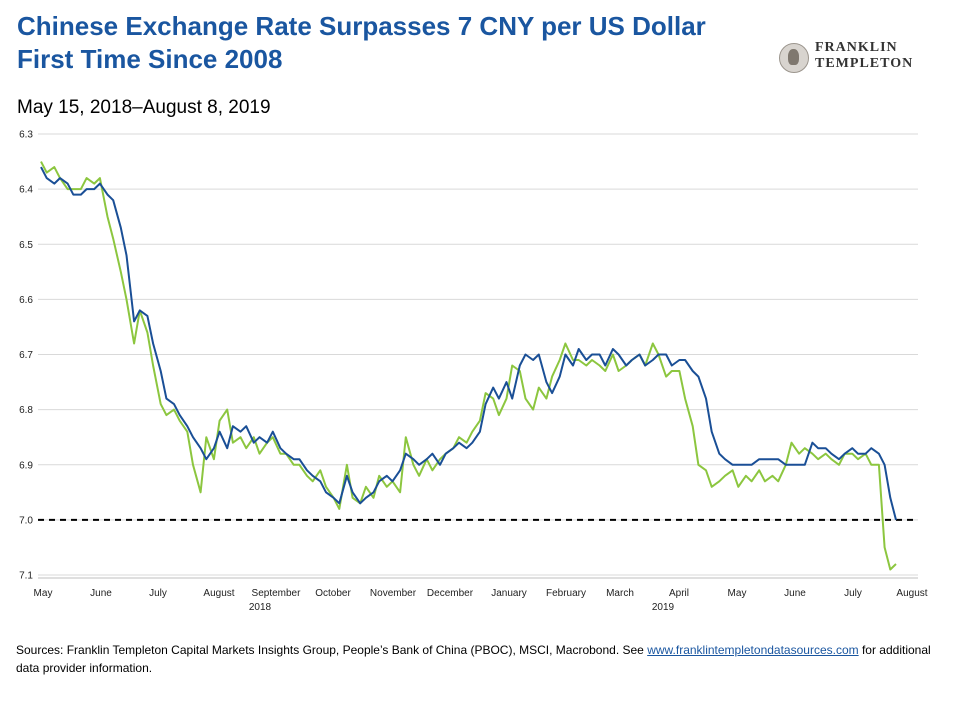  What do you see at coordinates (26, 190) in the screenshot?
I see `y-tick-label: 6.4` at bounding box center [26, 190].